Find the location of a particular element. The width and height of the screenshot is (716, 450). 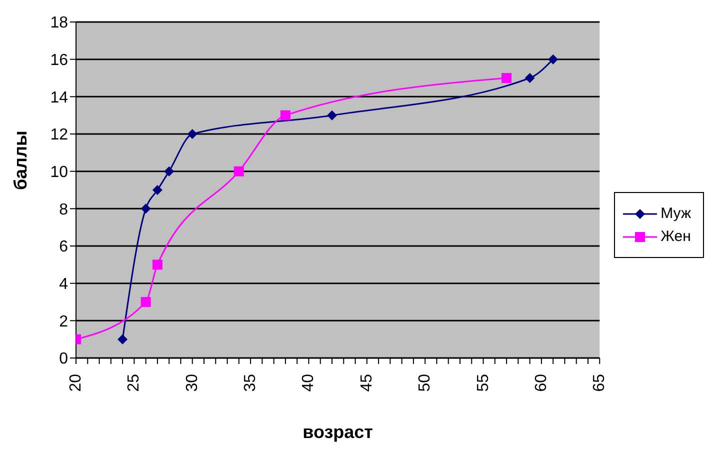

x-tick-label: 65 is located at coordinates (599, 383).